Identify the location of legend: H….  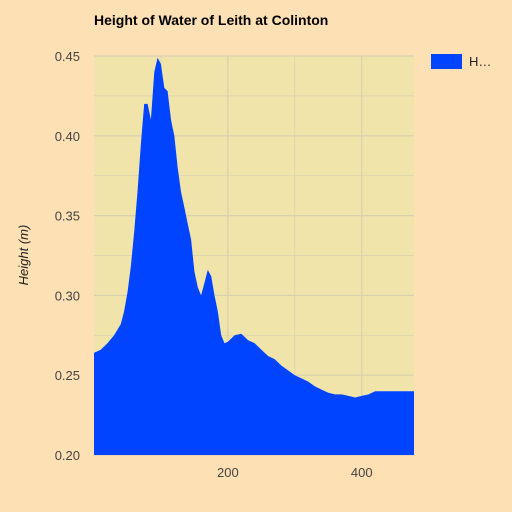
(461, 61).